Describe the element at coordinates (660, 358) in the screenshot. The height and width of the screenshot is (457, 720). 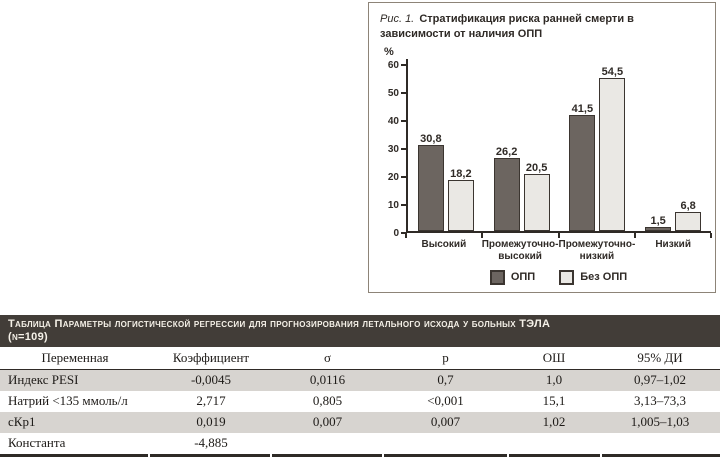
I see `column-header: 95% ДИ` at that location.